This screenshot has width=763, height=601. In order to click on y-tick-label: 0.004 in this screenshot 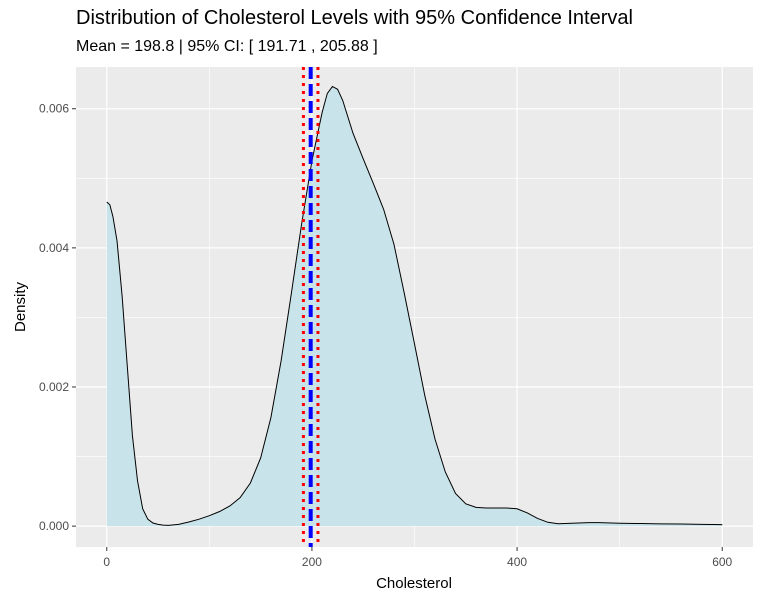, I will do `click(54, 248)`.